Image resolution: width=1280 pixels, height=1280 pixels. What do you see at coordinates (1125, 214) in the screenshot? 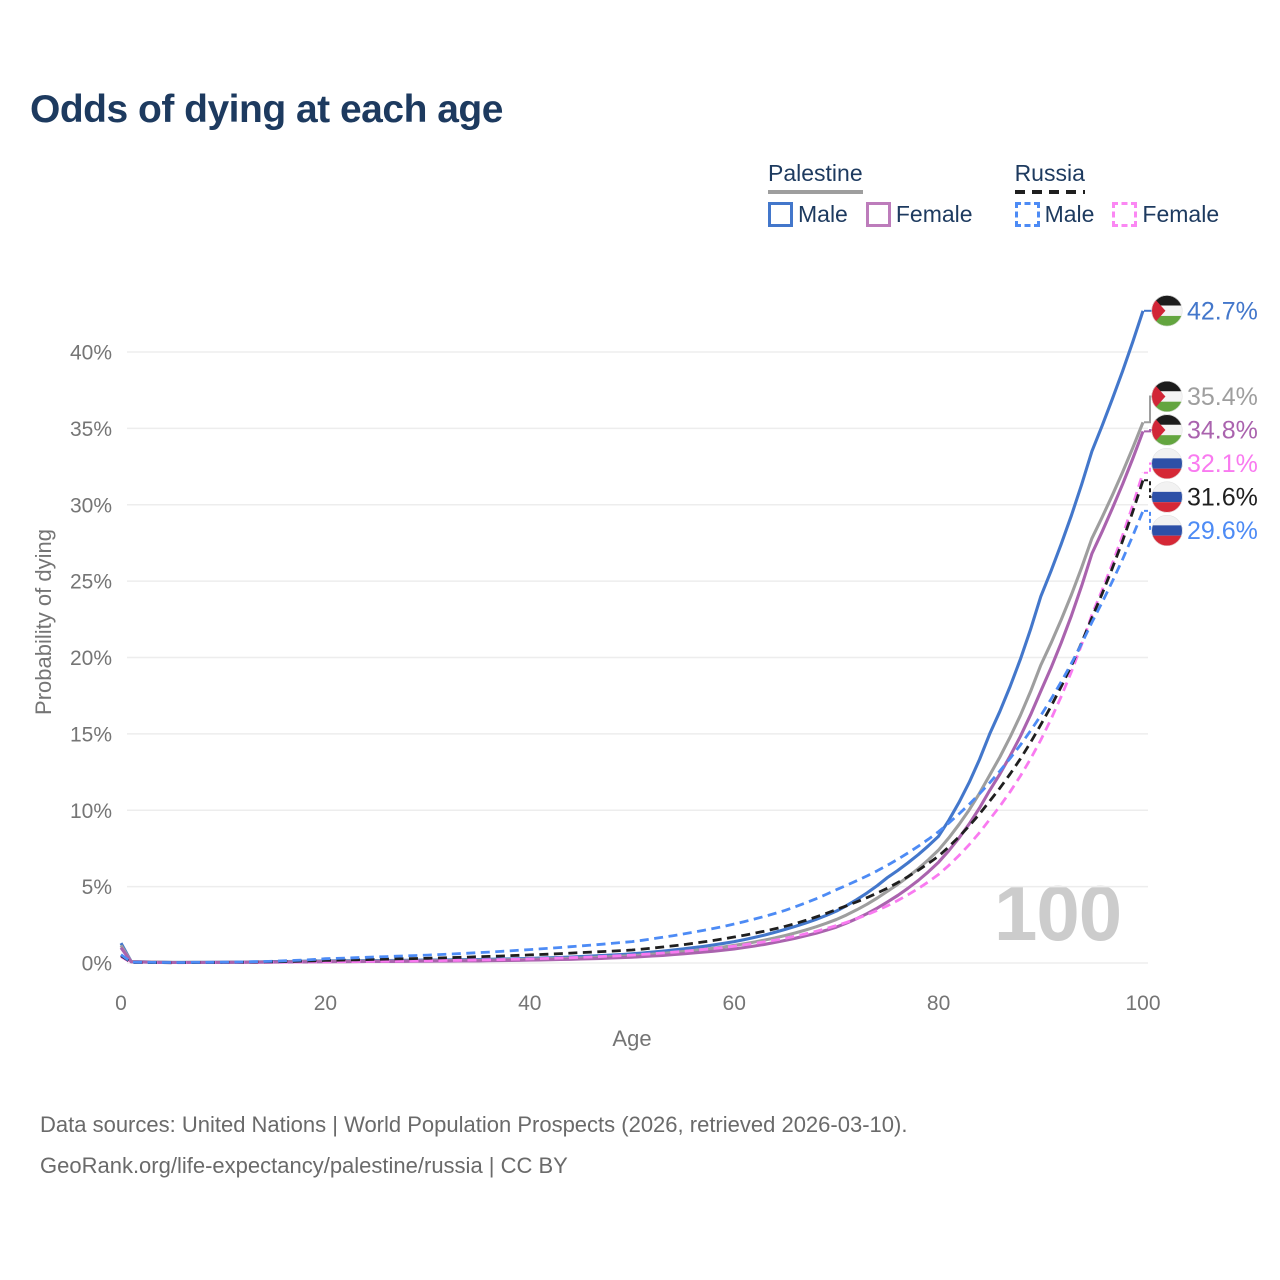
I see `russia-female-swatch-icon` at bounding box center [1125, 214].